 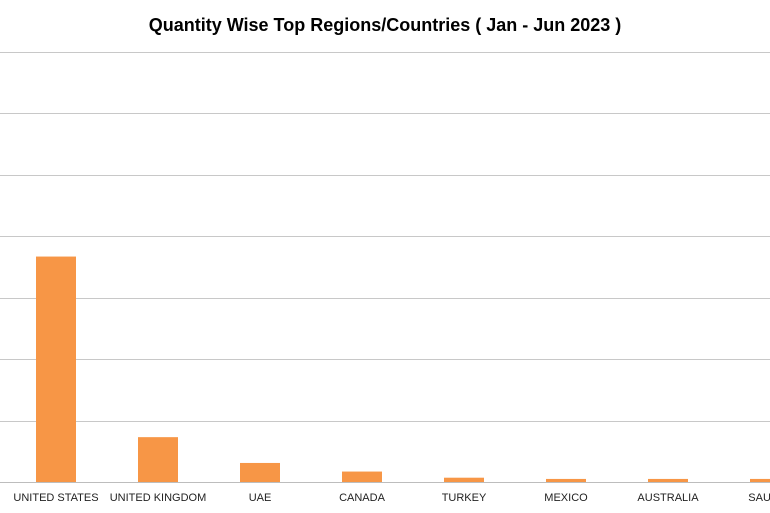 What do you see at coordinates (464, 479) in the screenshot?
I see `bar-turkey` at bounding box center [464, 479].